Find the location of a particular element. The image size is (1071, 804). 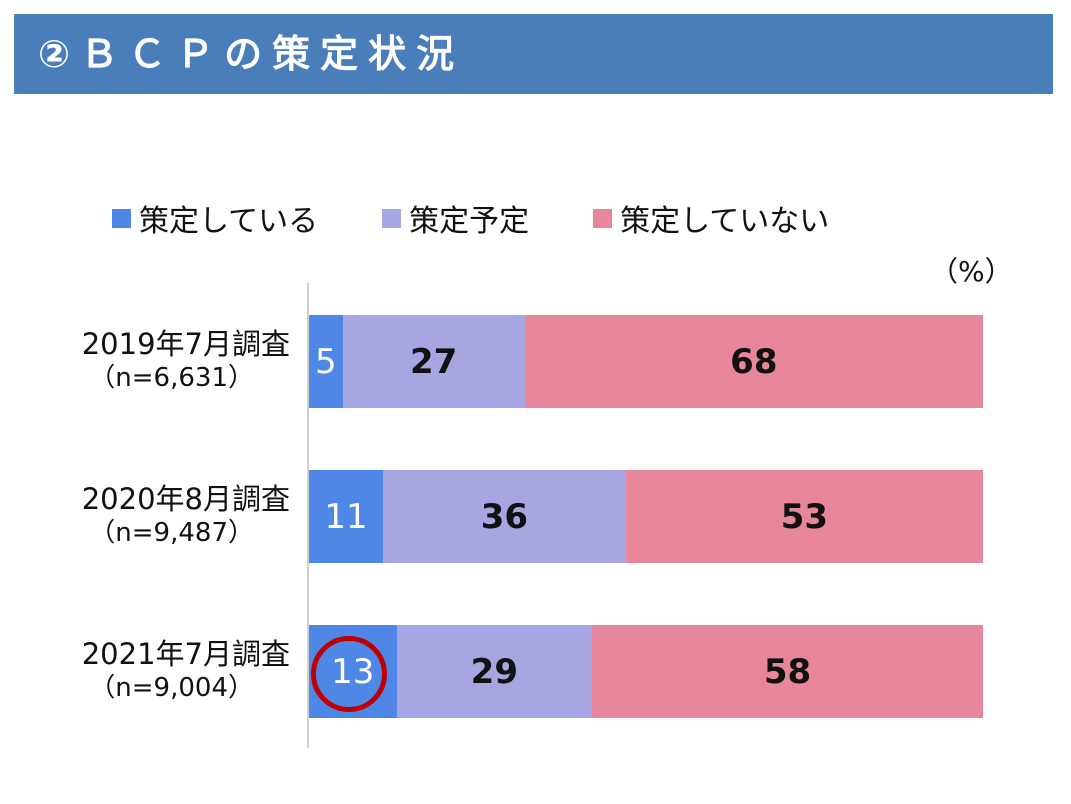

data-label: 68 is located at coordinates (754, 361).